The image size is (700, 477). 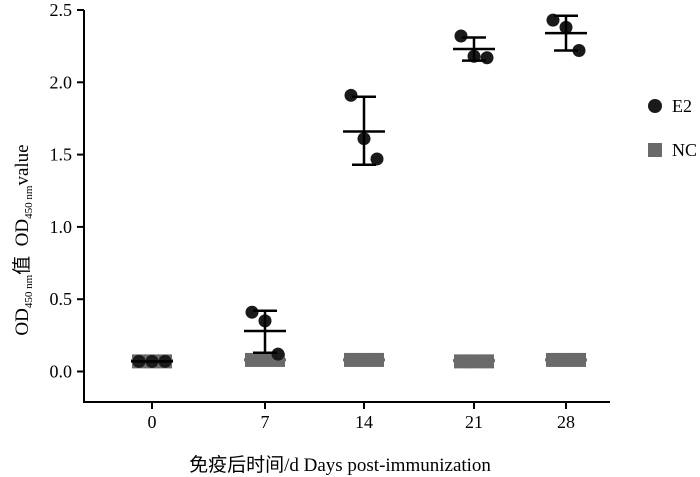 What do you see at coordinates (152, 422) in the screenshot?
I see `x-tick-label: 0` at bounding box center [152, 422].